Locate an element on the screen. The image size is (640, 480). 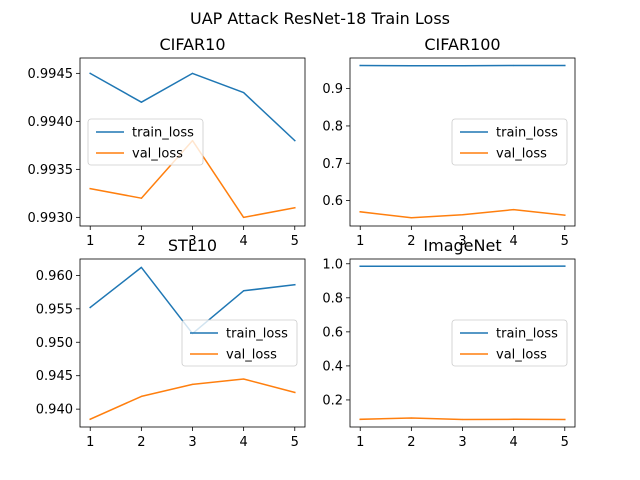
y-tick-label: 0.955 is located at coordinates (54, 309).